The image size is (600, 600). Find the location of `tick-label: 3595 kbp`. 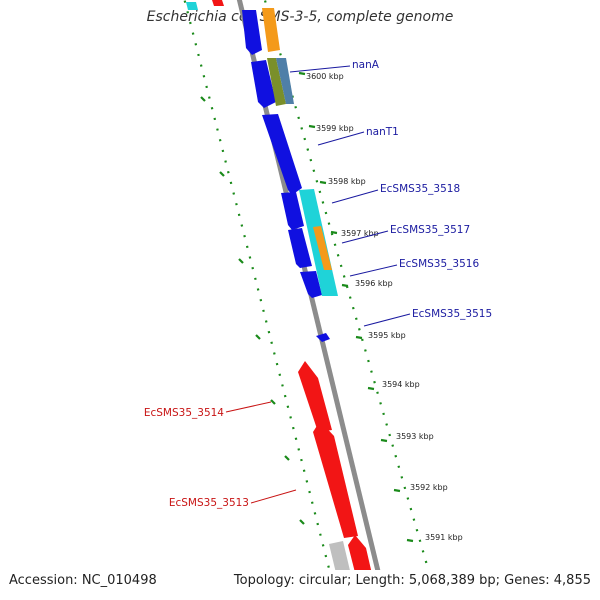

tick-label: 3595 kbp is located at coordinates (387, 335).